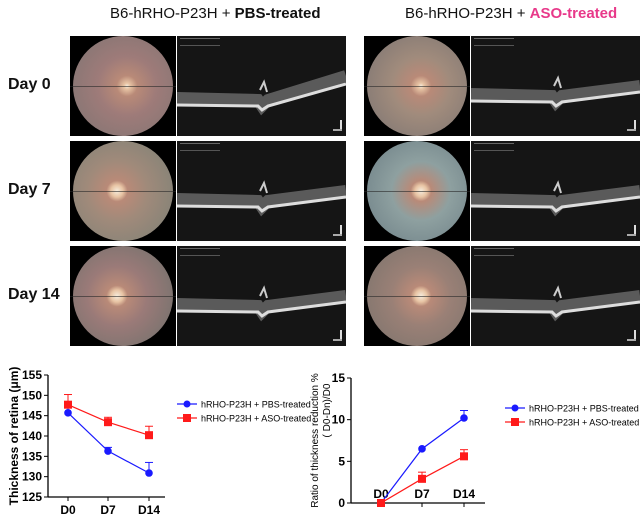 The image size is (643, 523). What do you see at coordinates (32, 375) in the screenshot?
I see `y-tick-label: 155` at bounding box center [32, 375].